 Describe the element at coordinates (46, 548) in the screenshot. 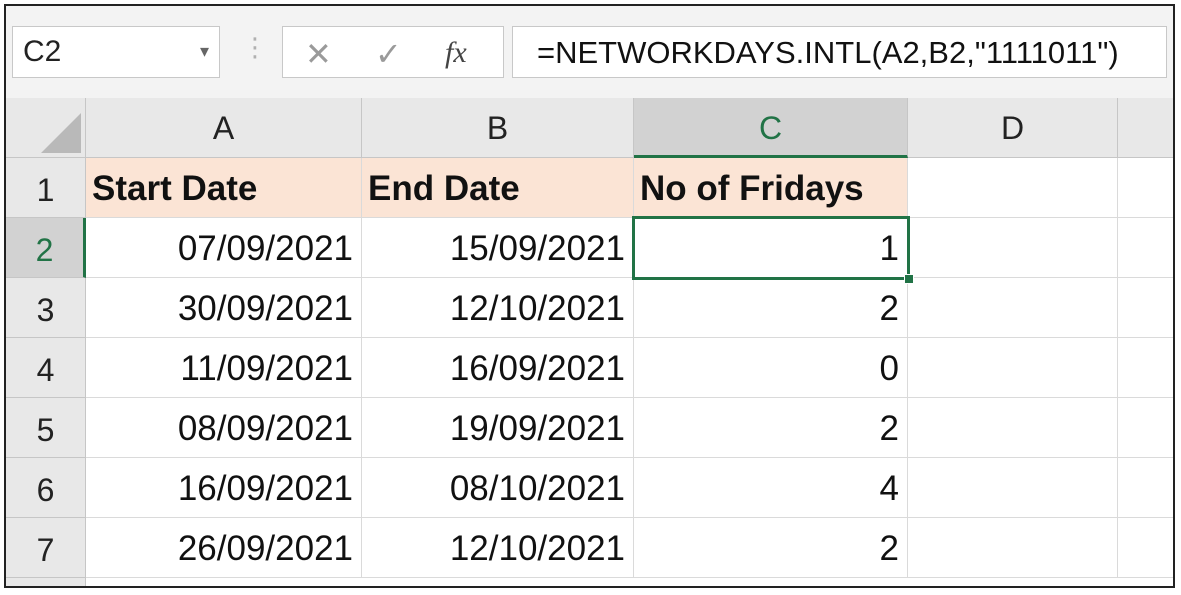

I see `row-header-7: 7` at that location.